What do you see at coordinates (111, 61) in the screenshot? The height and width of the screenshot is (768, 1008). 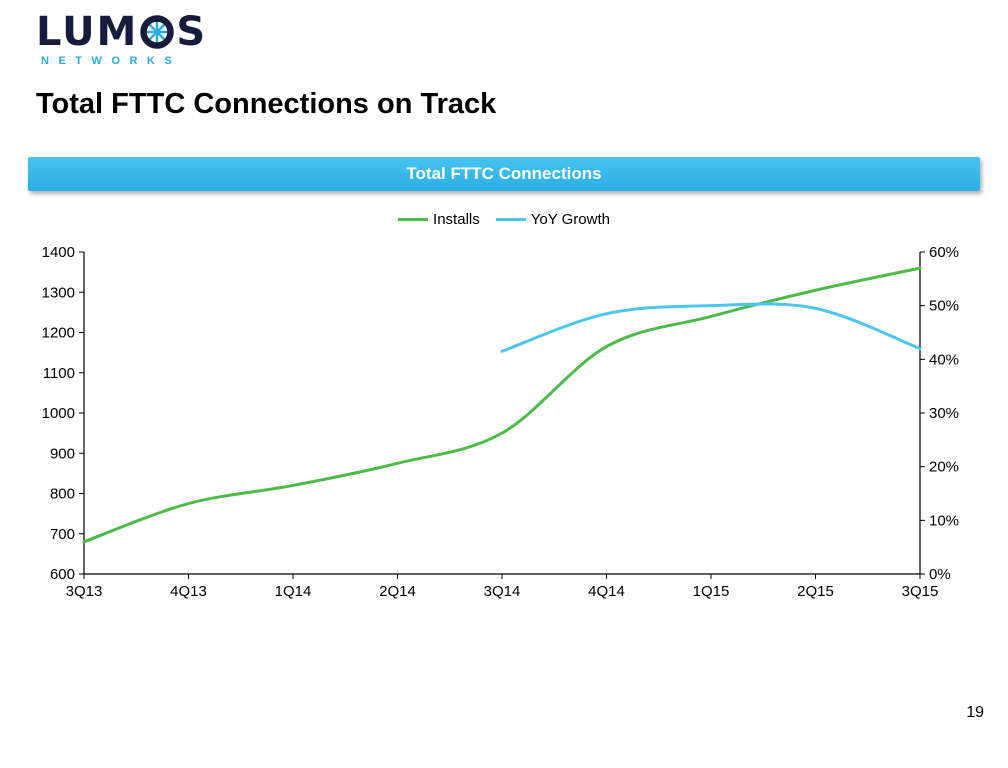 I see `logo-networks-text: NETWORKS` at bounding box center [111, 61].